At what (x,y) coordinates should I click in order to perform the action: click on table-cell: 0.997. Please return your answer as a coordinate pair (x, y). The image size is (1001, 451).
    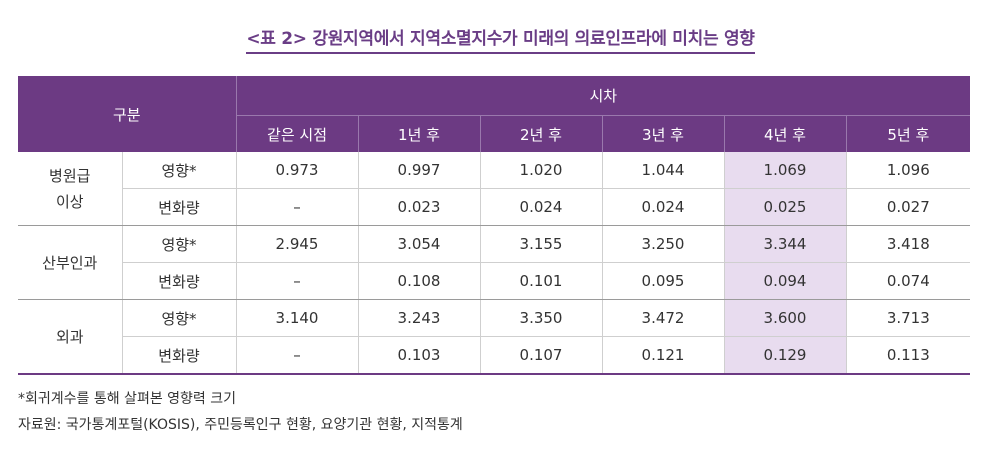
    Looking at the image, I should click on (419, 170).